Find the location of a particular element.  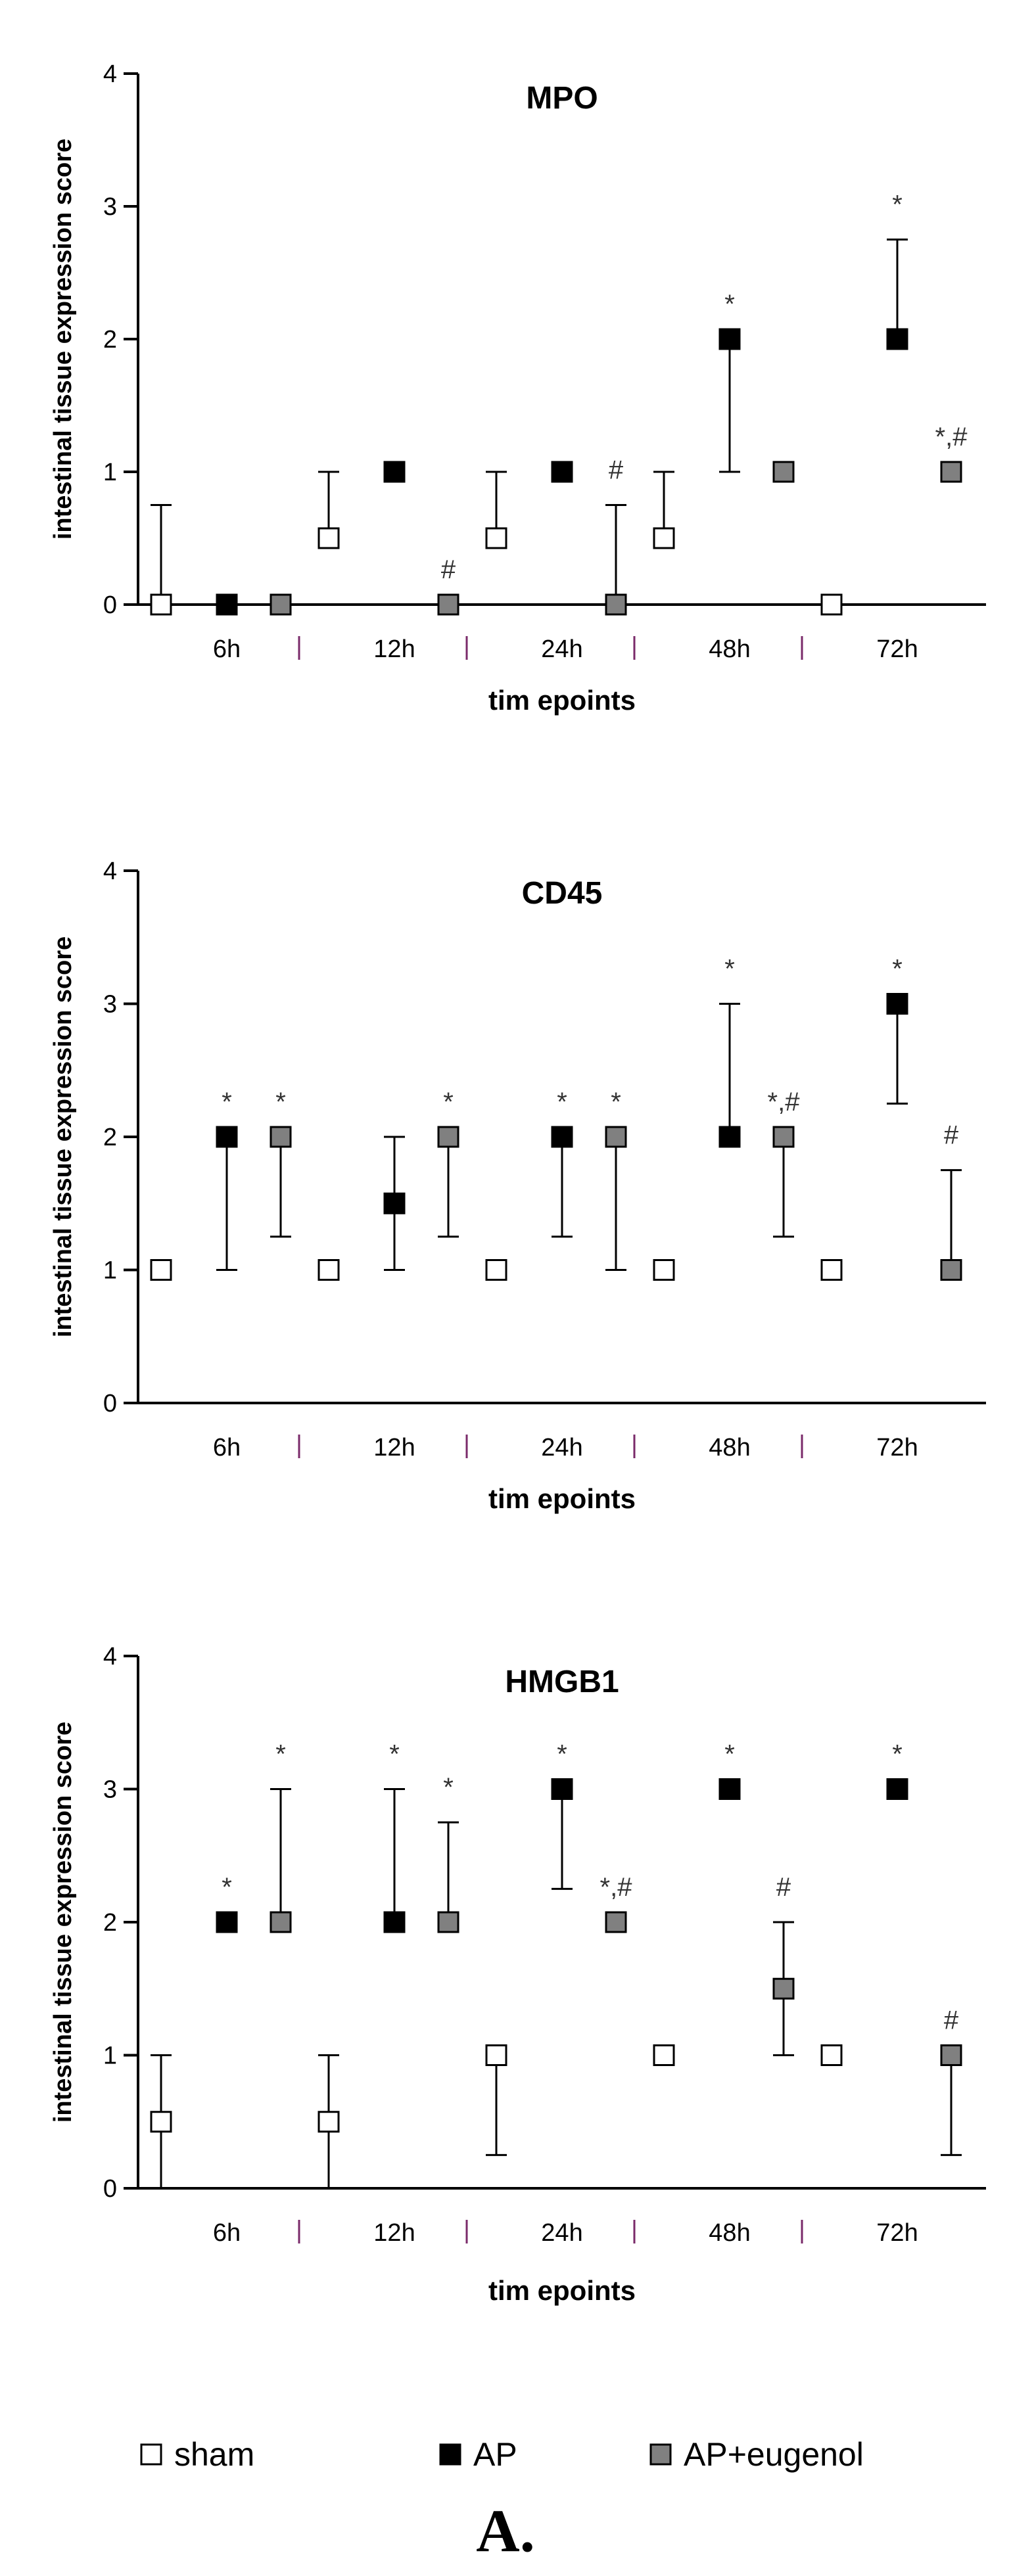

legend: sham AP AP+eugenol is located at coordinates (502, 2454).